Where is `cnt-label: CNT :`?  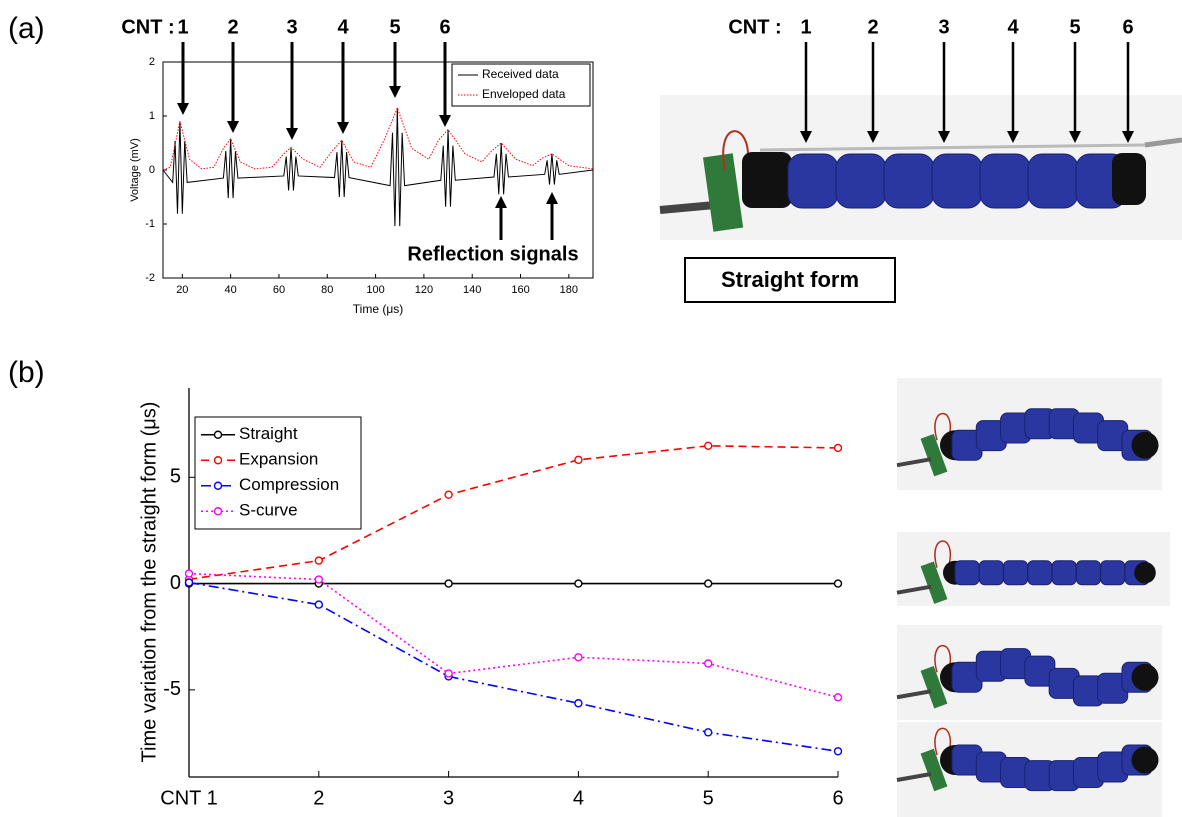 cnt-label: CNT : is located at coordinates (754, 27).